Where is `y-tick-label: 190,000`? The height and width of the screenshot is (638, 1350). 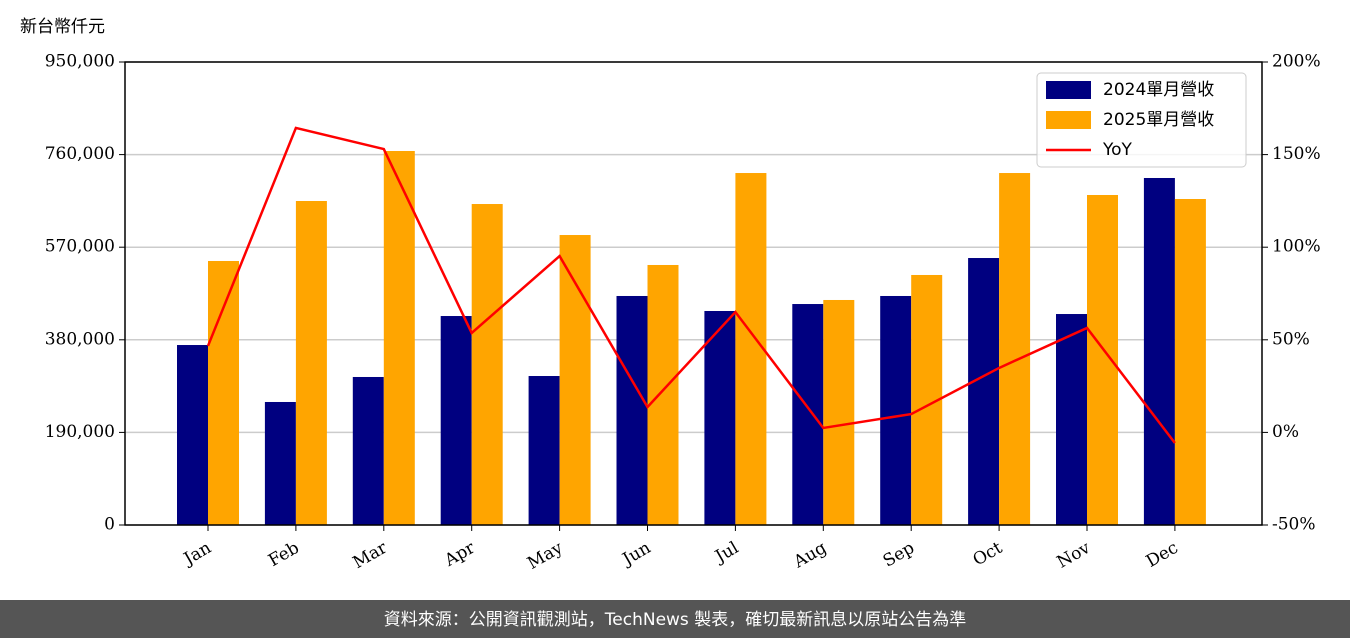
y-tick-label: 190,000 is located at coordinates (80, 432).